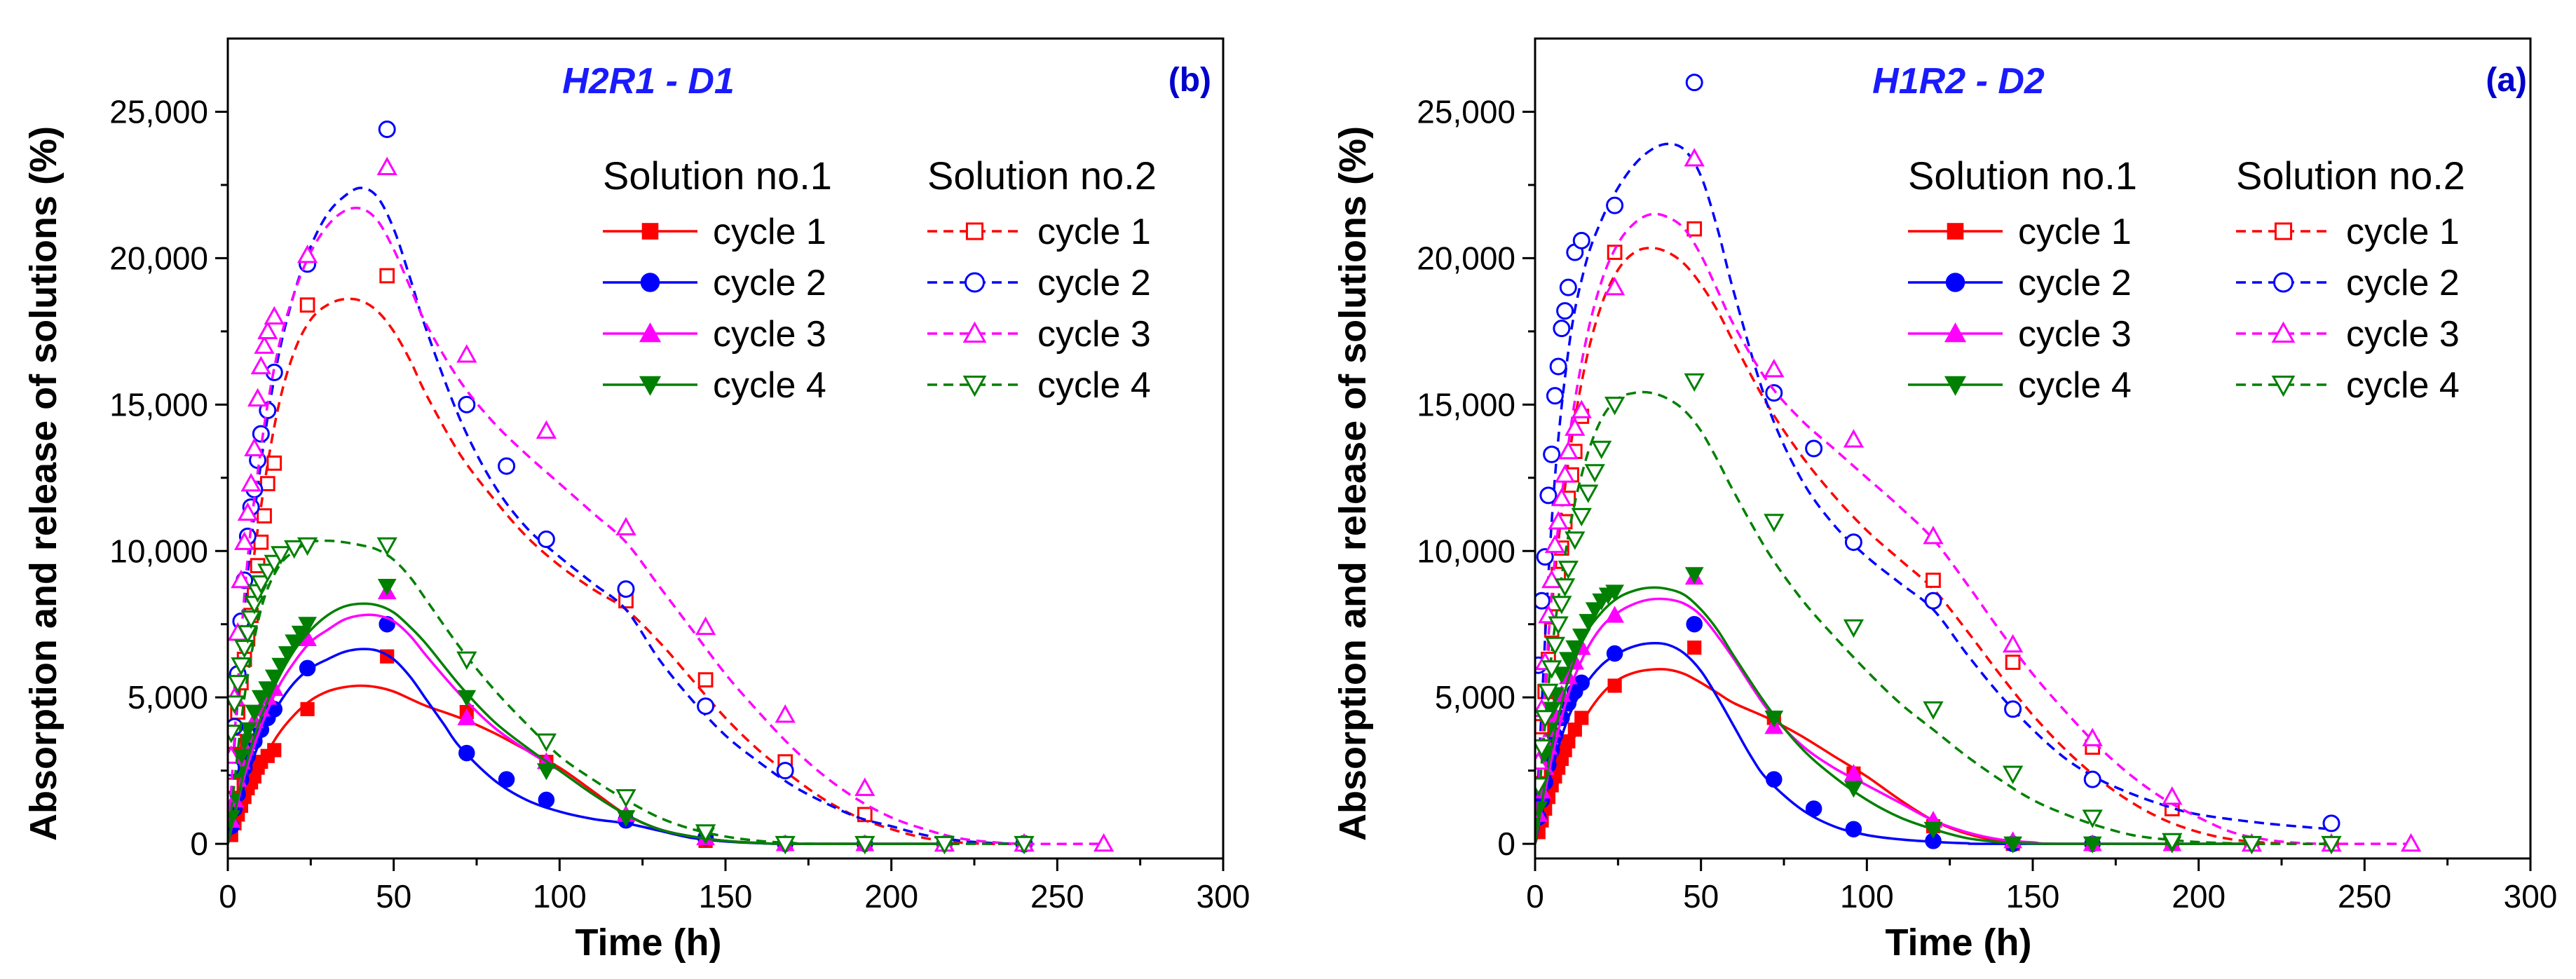 Image resolution: width=2576 pixels, height=979 pixels. What do you see at coordinates (2033, 896) in the screenshot?
I see `x-tick-label: 150` at bounding box center [2033, 896].